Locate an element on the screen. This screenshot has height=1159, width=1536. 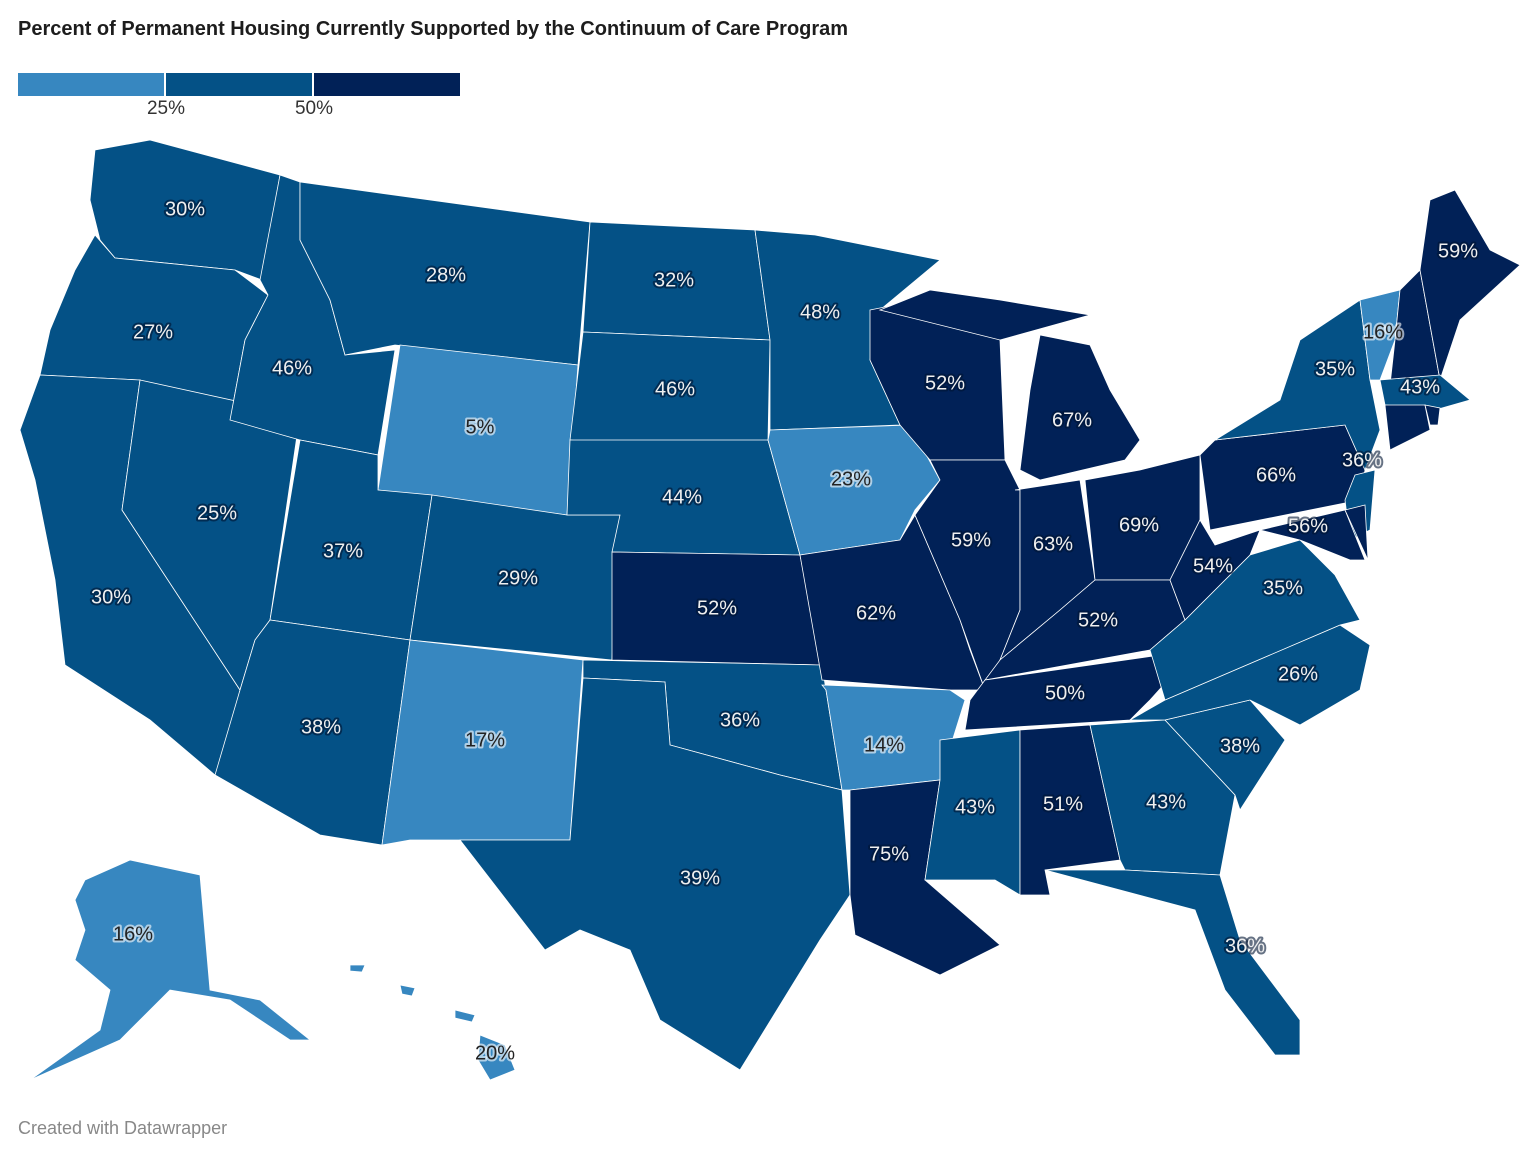
state-label-mt: 28% is located at coordinates (446, 275).